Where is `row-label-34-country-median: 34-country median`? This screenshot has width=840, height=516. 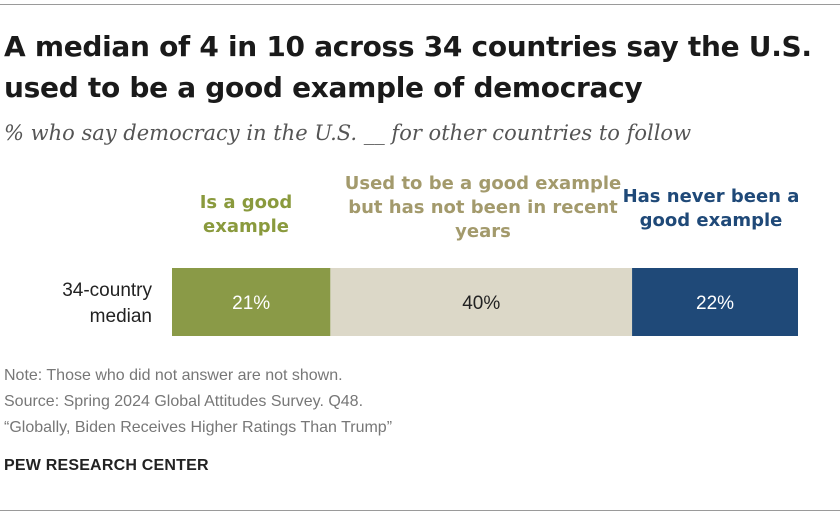
row-label-34-country-median: 34-country median is located at coordinates (107, 303).